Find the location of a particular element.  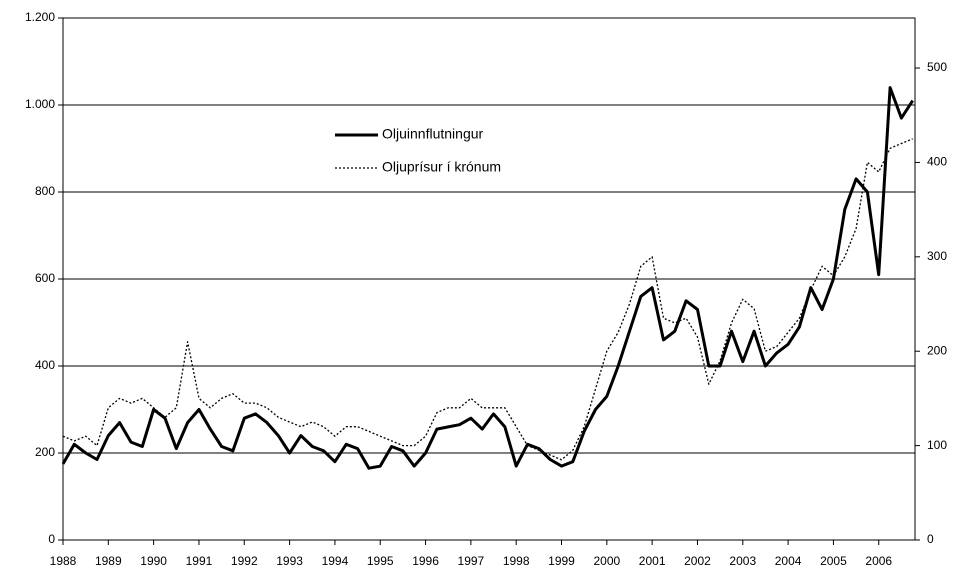

x-tick-label: 2000 is located at coordinates (606, 561).